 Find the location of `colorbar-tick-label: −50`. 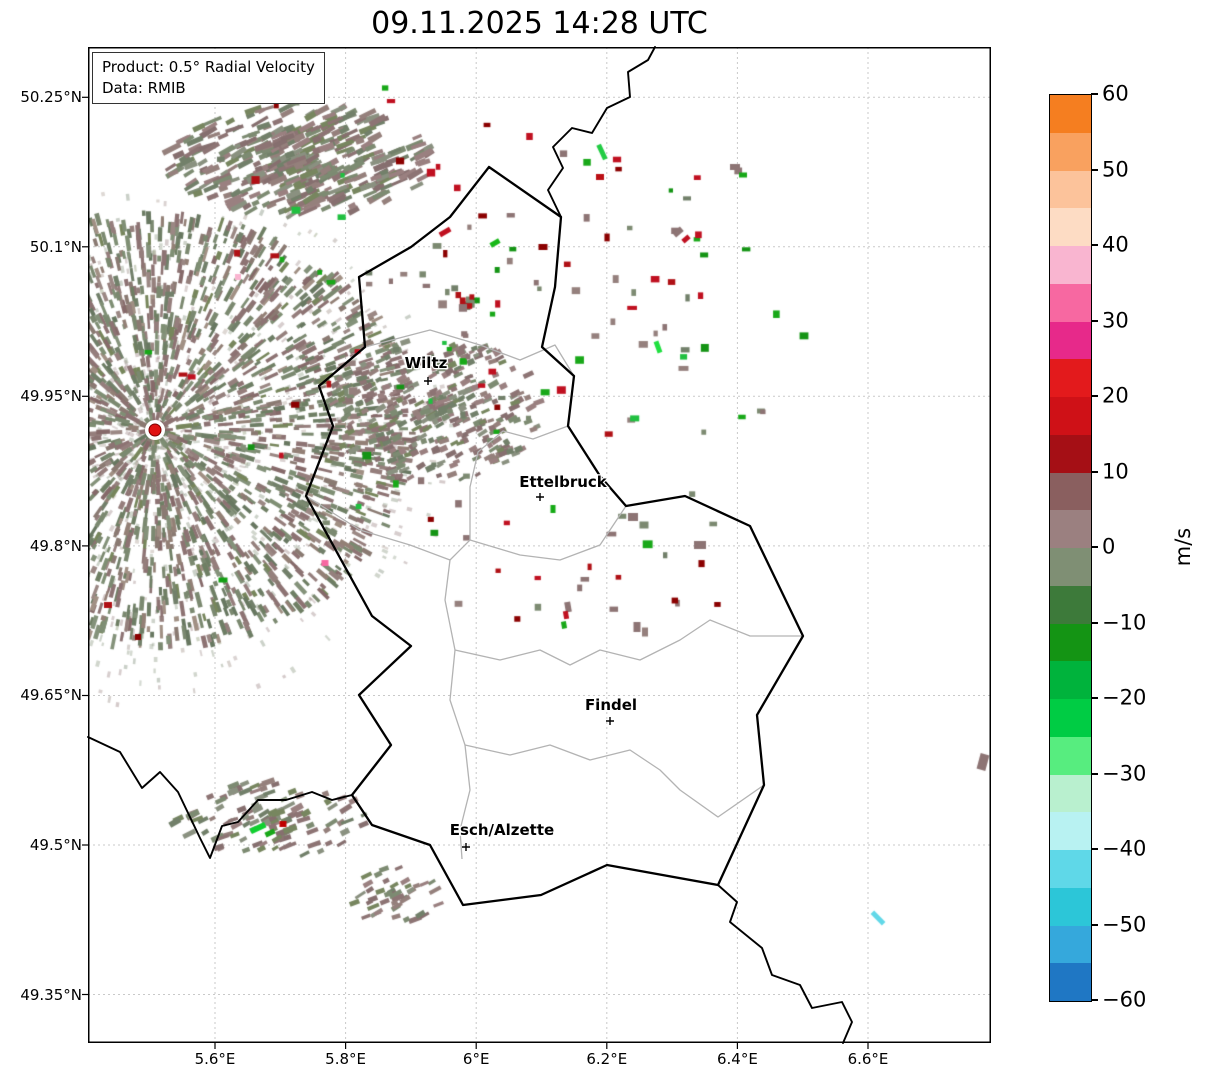

colorbar-tick-label: −50 is located at coordinates (1124, 924).